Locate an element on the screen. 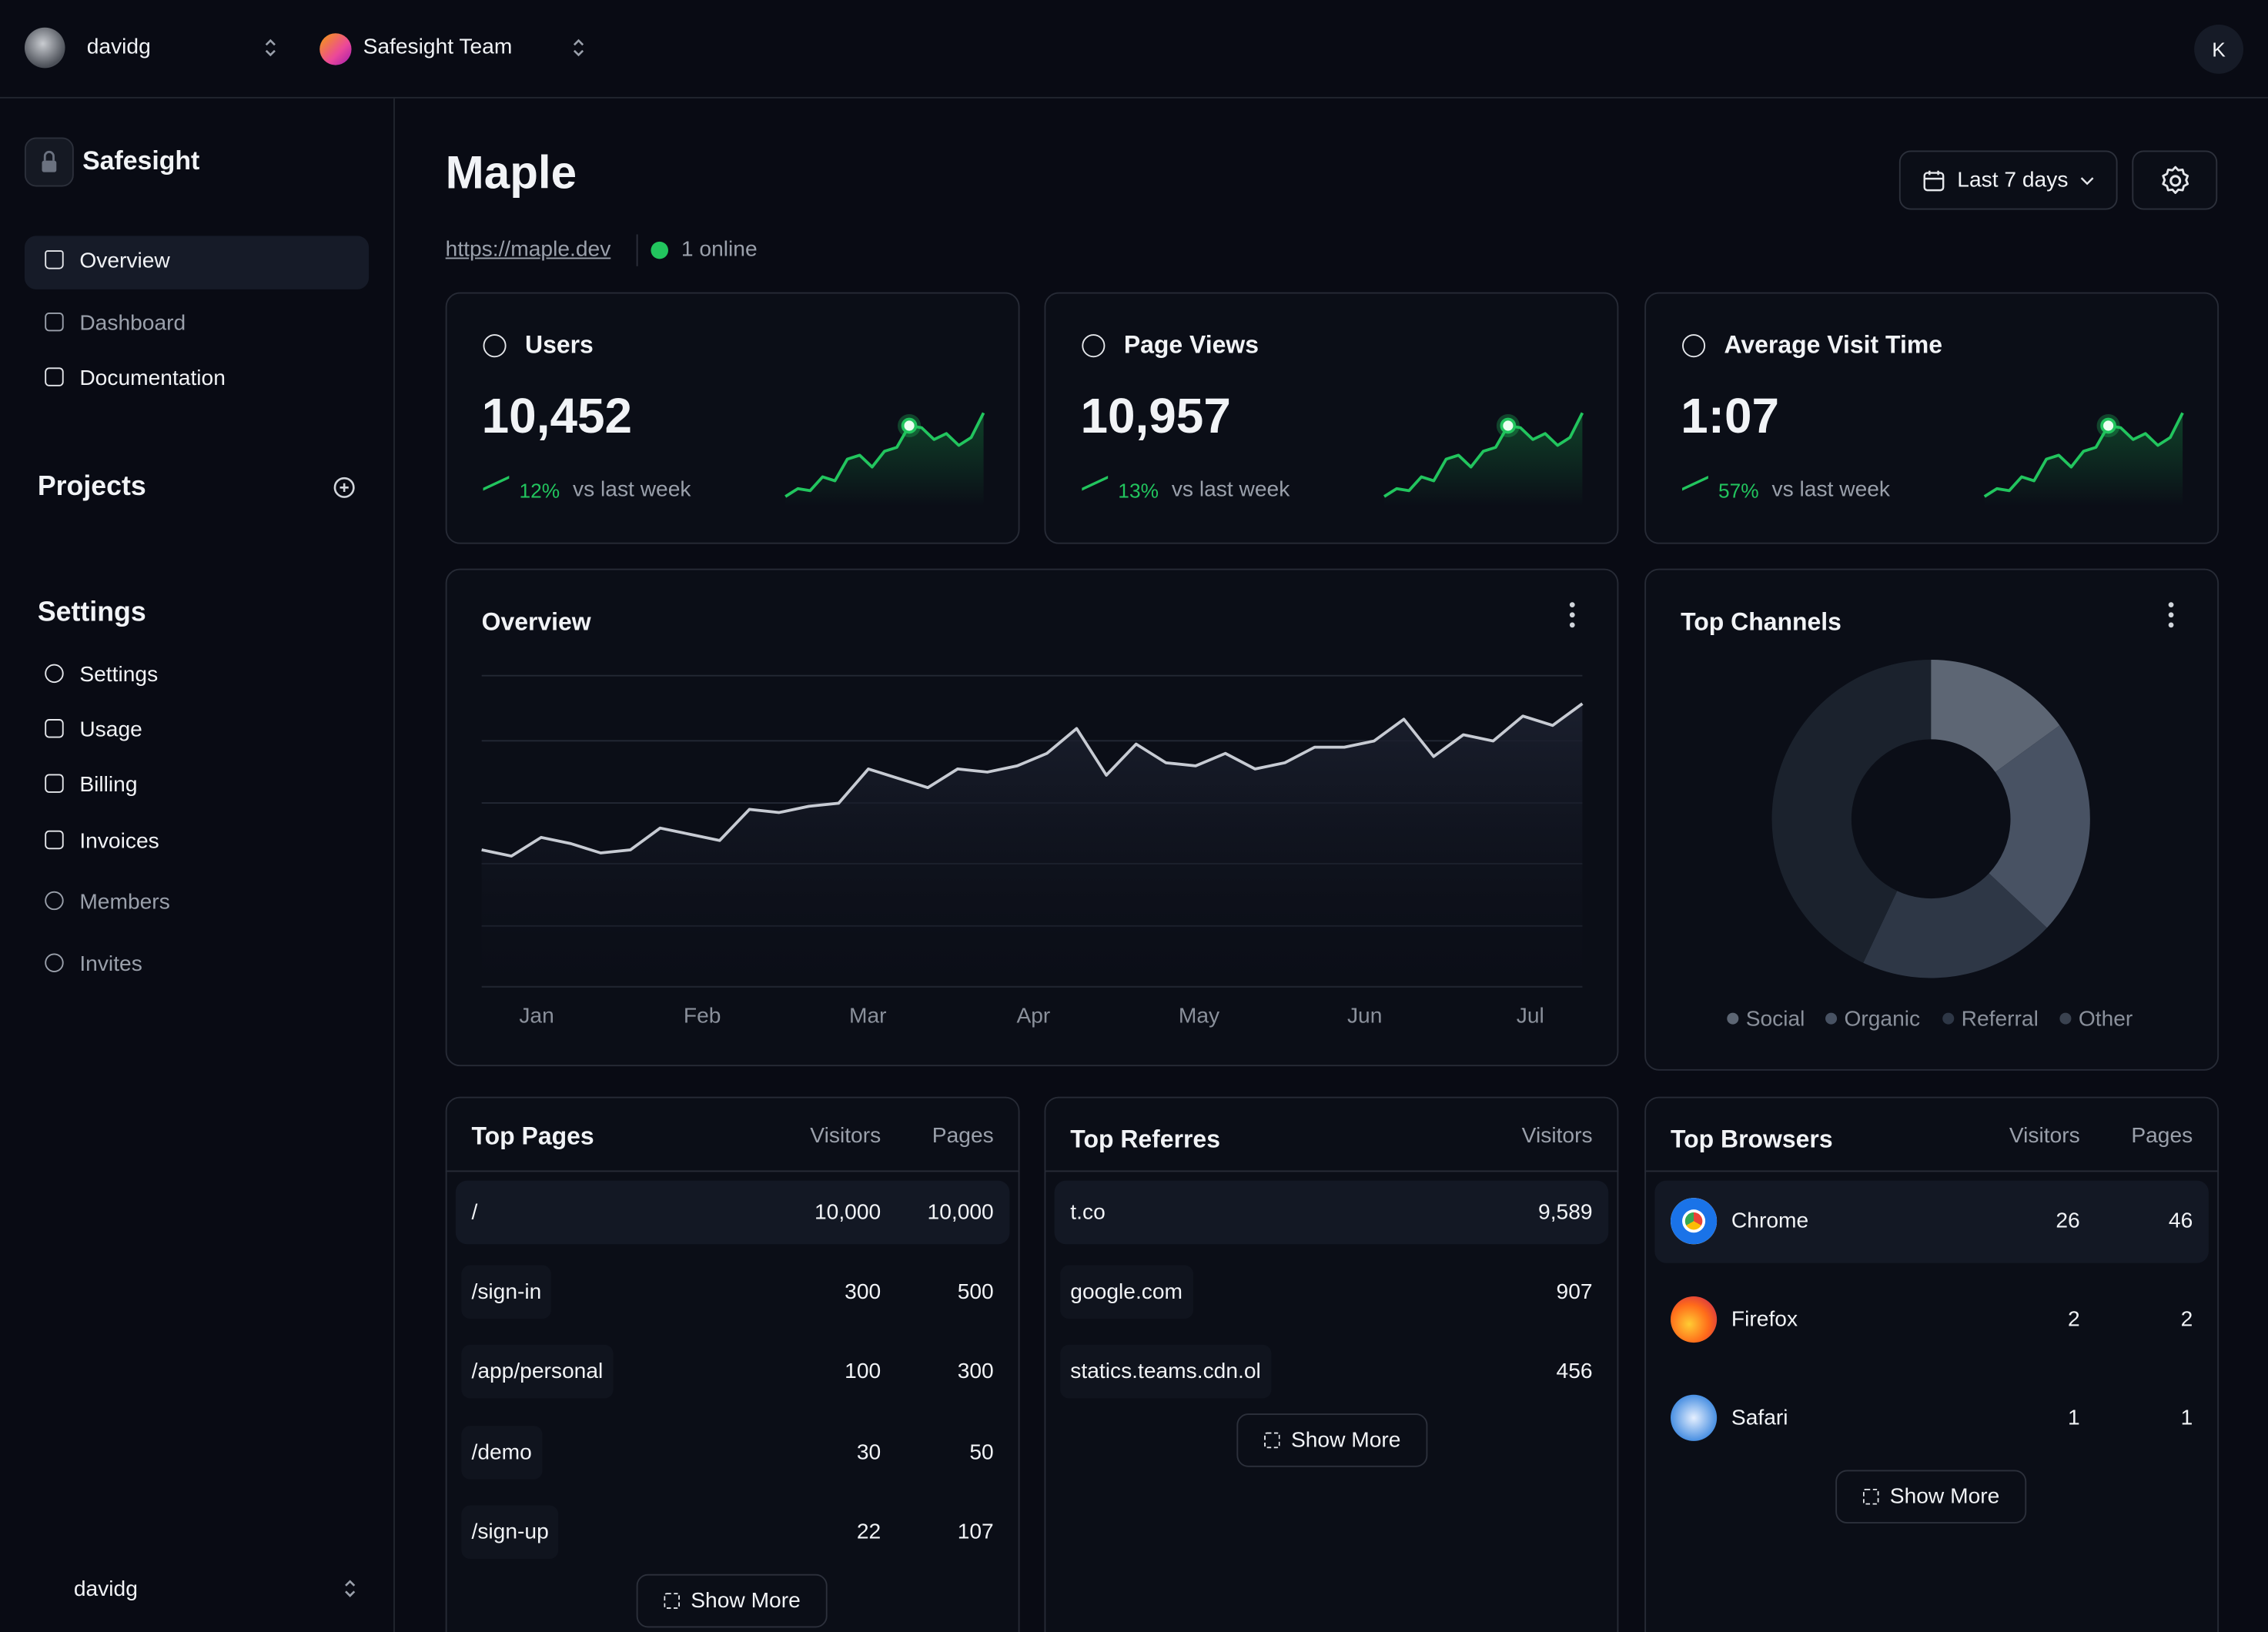  sparkline-area is located at coordinates (2083, 460).